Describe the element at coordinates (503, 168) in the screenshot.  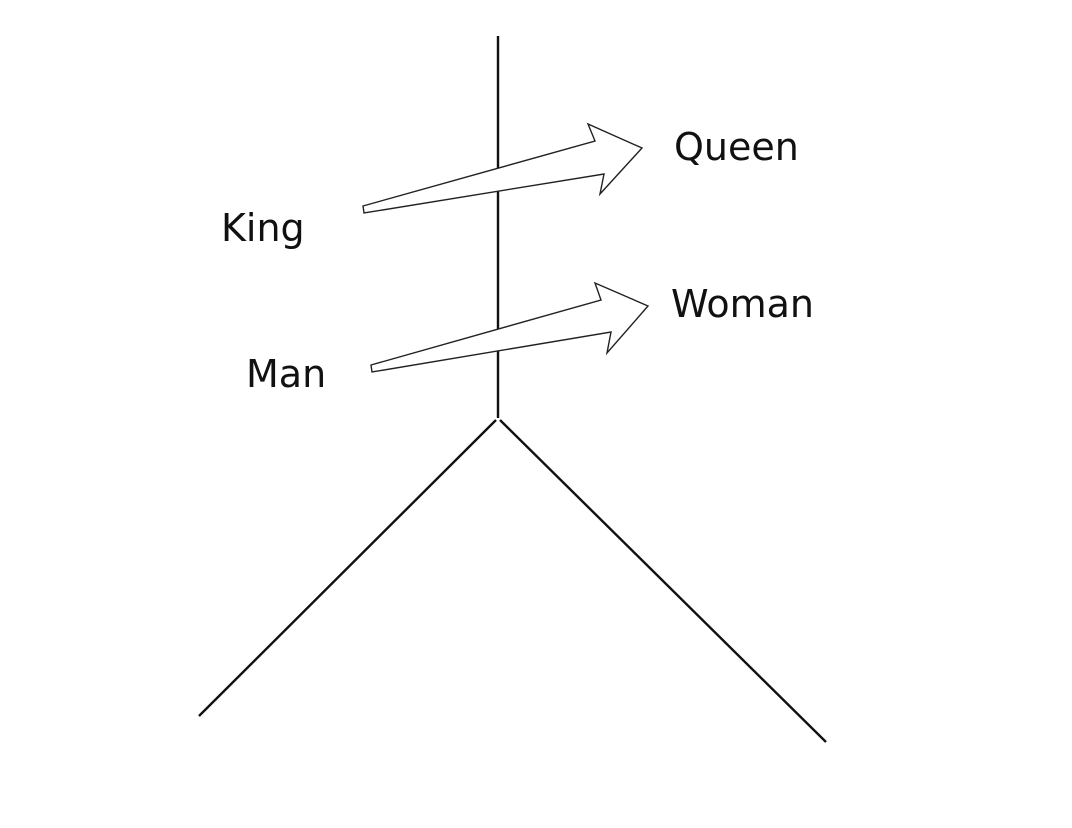
I see `king-to-queen-arrow` at that location.